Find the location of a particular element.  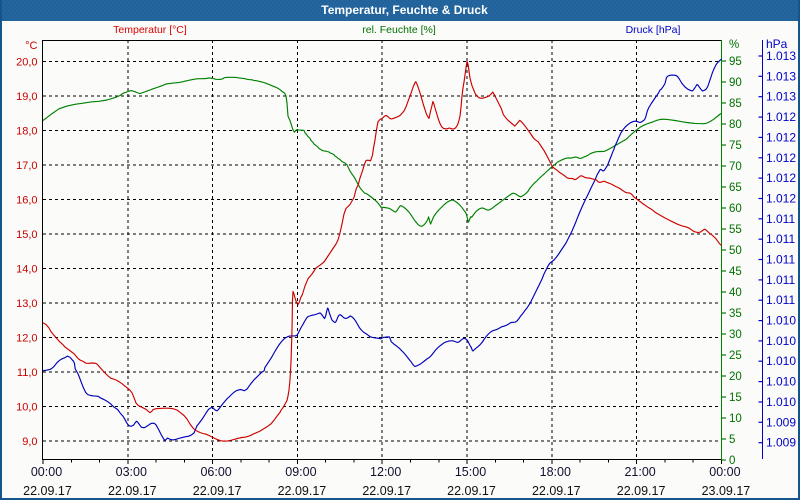

svg-text: 95 is located at coordinates (735, 62).